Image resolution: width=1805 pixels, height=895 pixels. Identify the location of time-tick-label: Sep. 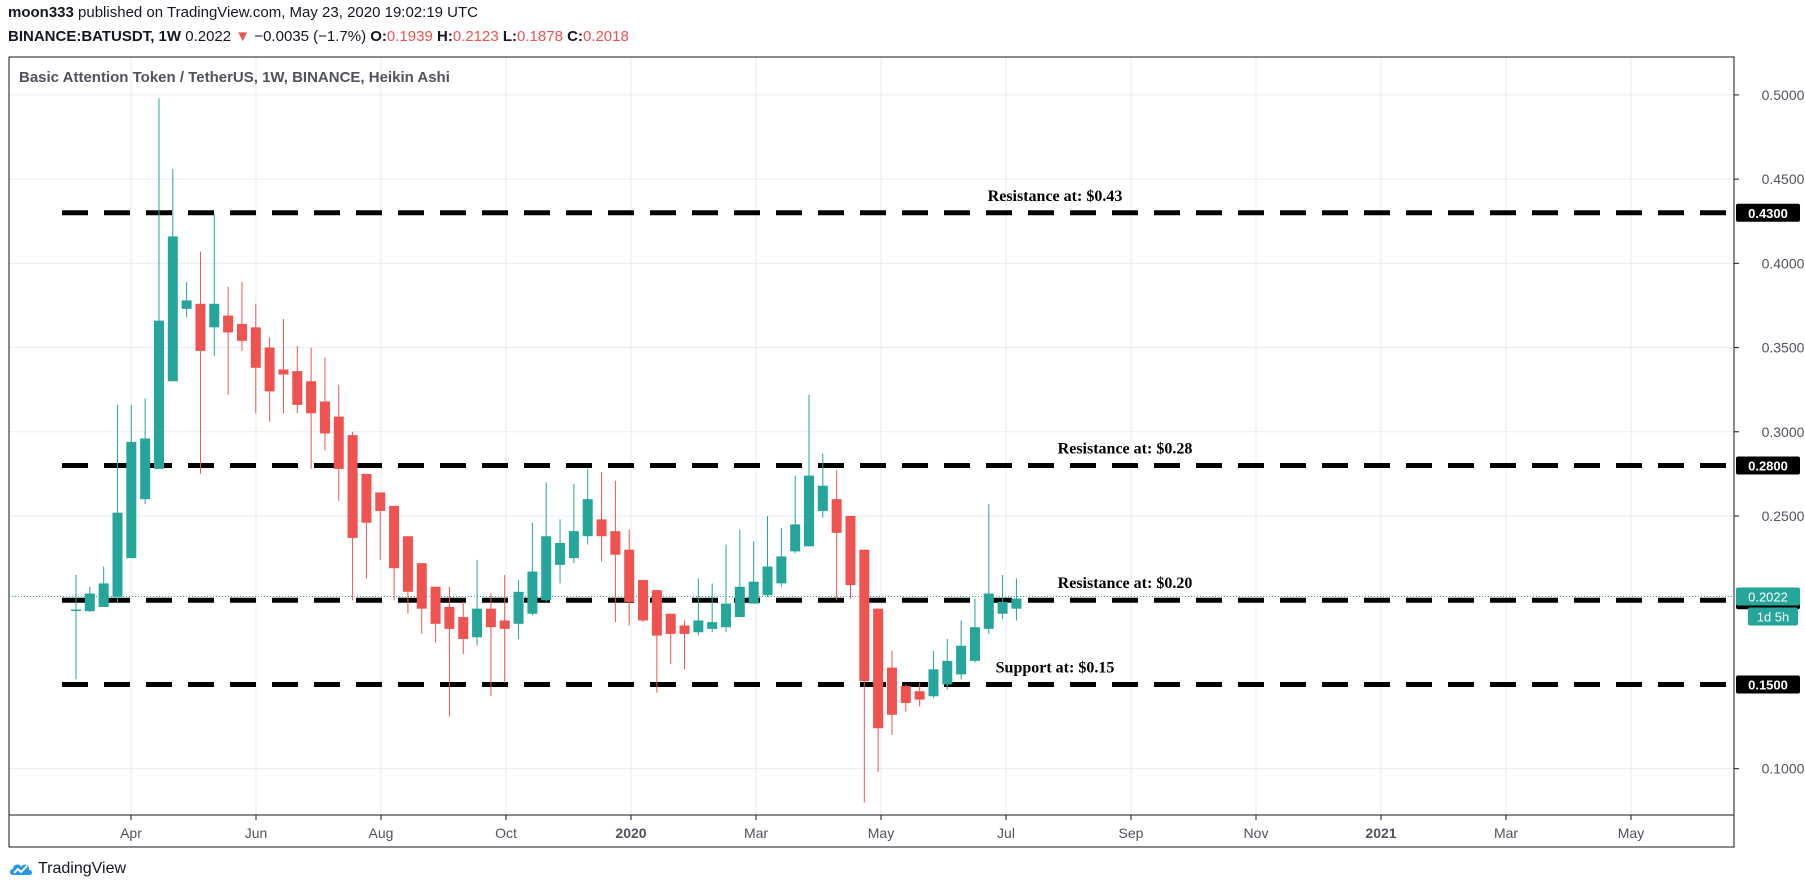
(1131, 833).